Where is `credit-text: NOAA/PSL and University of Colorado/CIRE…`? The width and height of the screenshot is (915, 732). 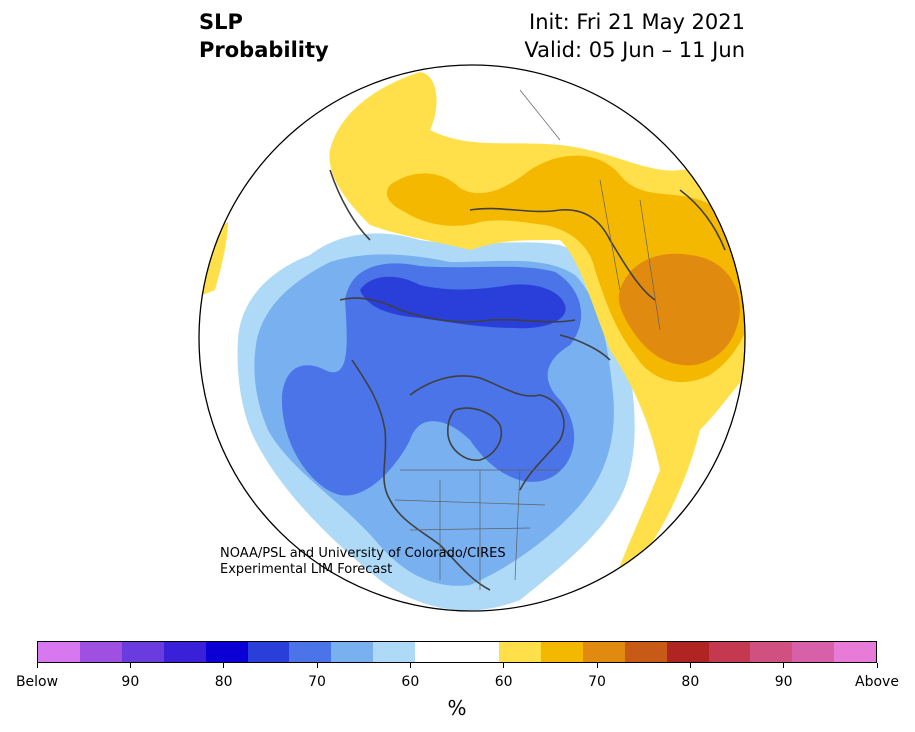
credit-text: NOAA/PSL and University of Colorado/CIRE… is located at coordinates (363, 562).